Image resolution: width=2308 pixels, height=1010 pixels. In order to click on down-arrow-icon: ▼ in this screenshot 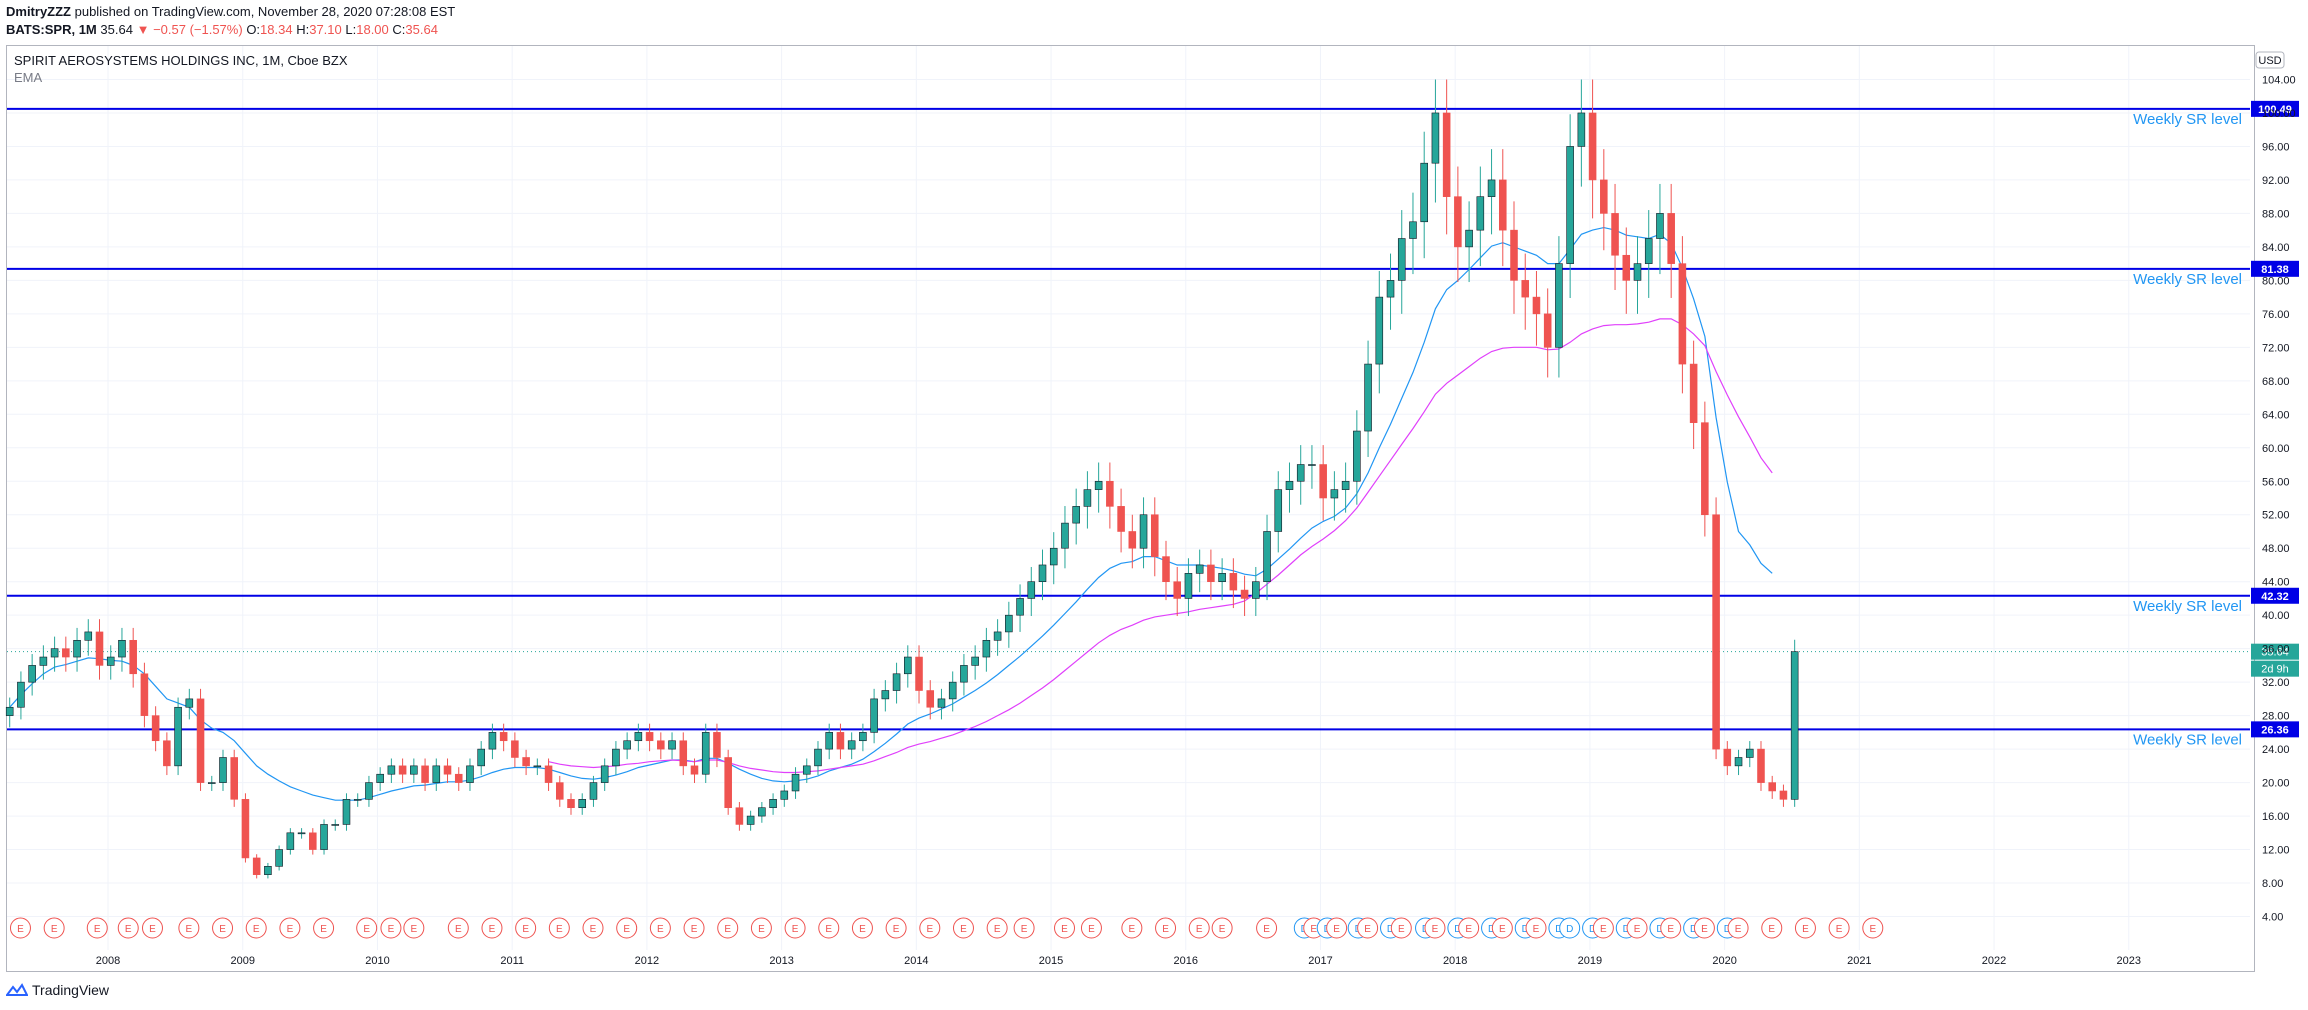, I will do `click(143, 29)`.